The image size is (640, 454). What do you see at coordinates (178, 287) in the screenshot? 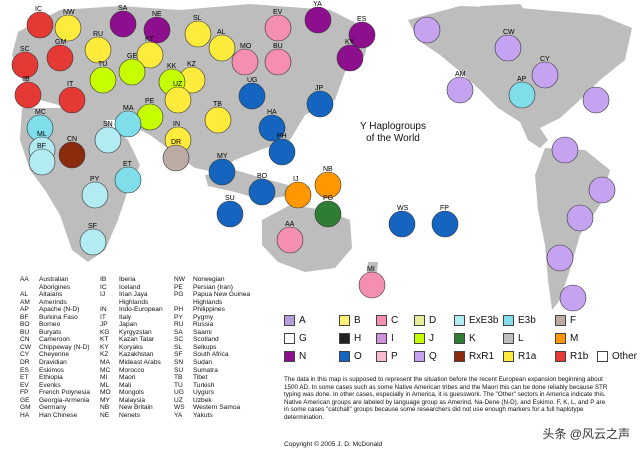
I see `region-code: PE` at bounding box center [178, 287].